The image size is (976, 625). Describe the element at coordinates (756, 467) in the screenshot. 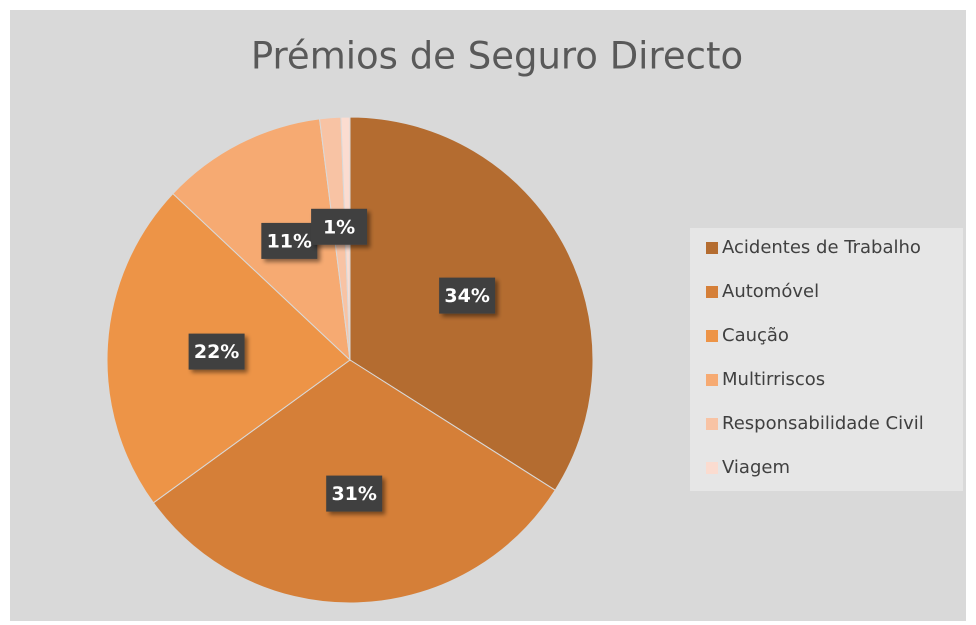

I see `legend-label: Viagem` at that location.